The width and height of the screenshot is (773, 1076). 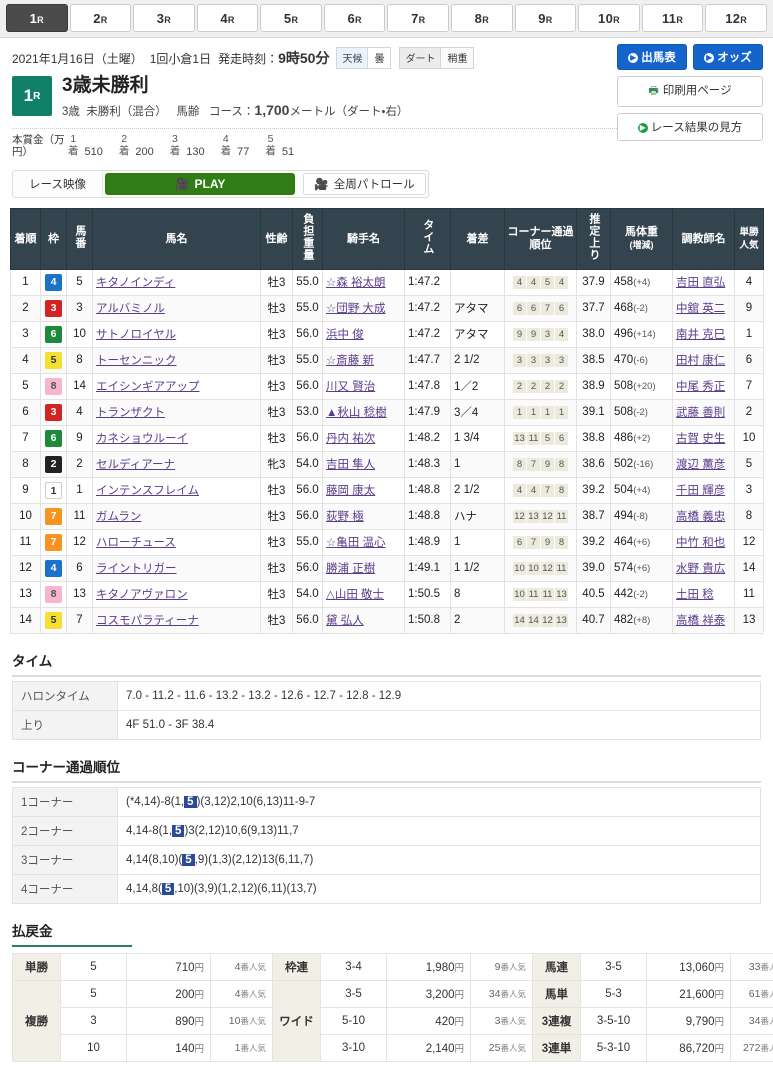 I want to click on horse-name-link: トーセンニック, so click(x=136, y=361).